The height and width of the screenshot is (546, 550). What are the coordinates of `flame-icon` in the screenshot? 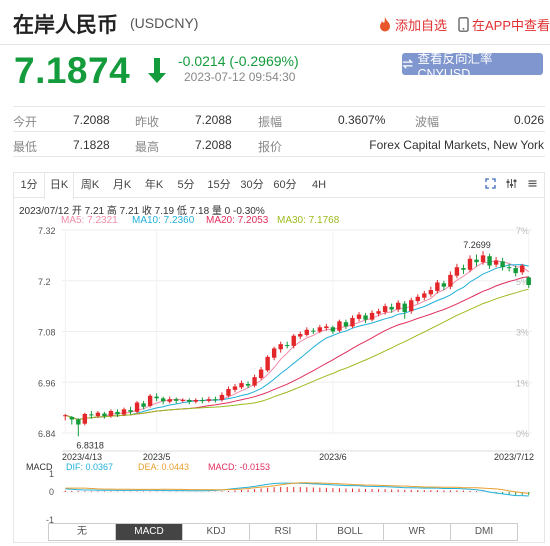 It's located at (385, 24).